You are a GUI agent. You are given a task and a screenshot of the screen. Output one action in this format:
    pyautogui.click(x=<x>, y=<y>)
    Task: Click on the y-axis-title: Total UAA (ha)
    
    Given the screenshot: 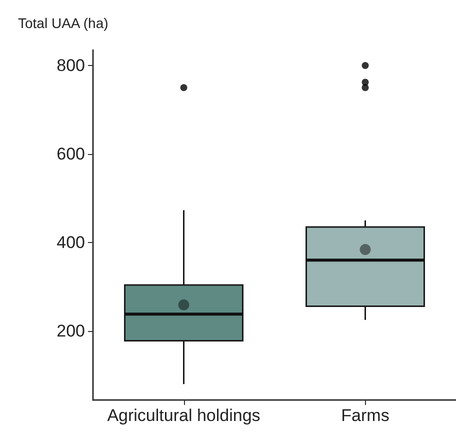 What is the action you would take?
    pyautogui.click(x=63, y=23)
    